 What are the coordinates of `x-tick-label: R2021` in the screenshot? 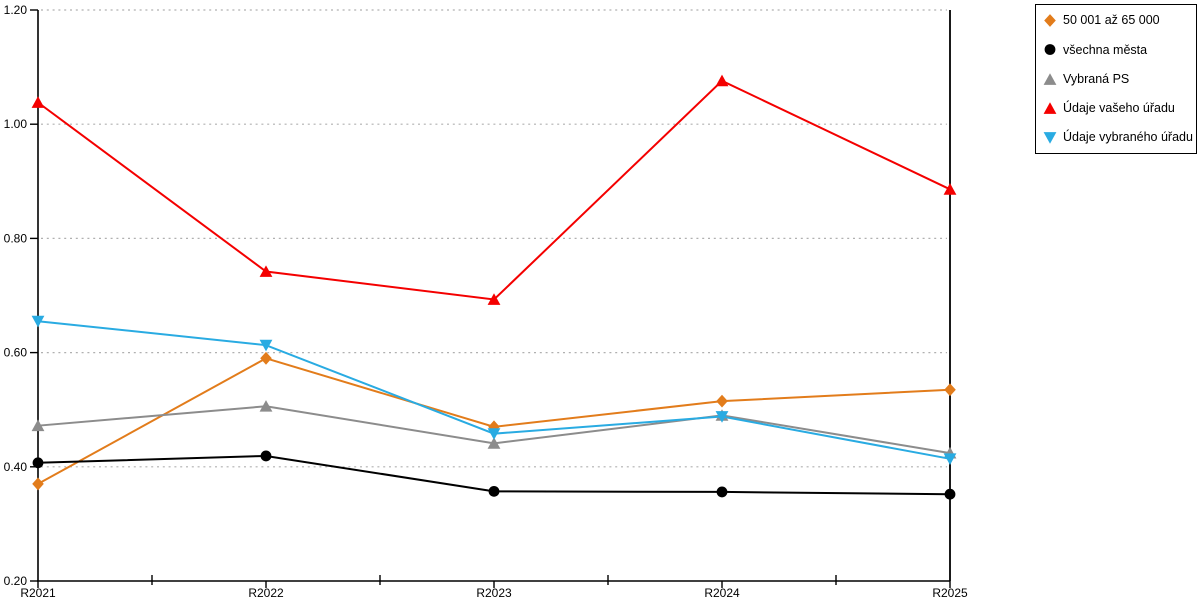 It's located at (38, 593).